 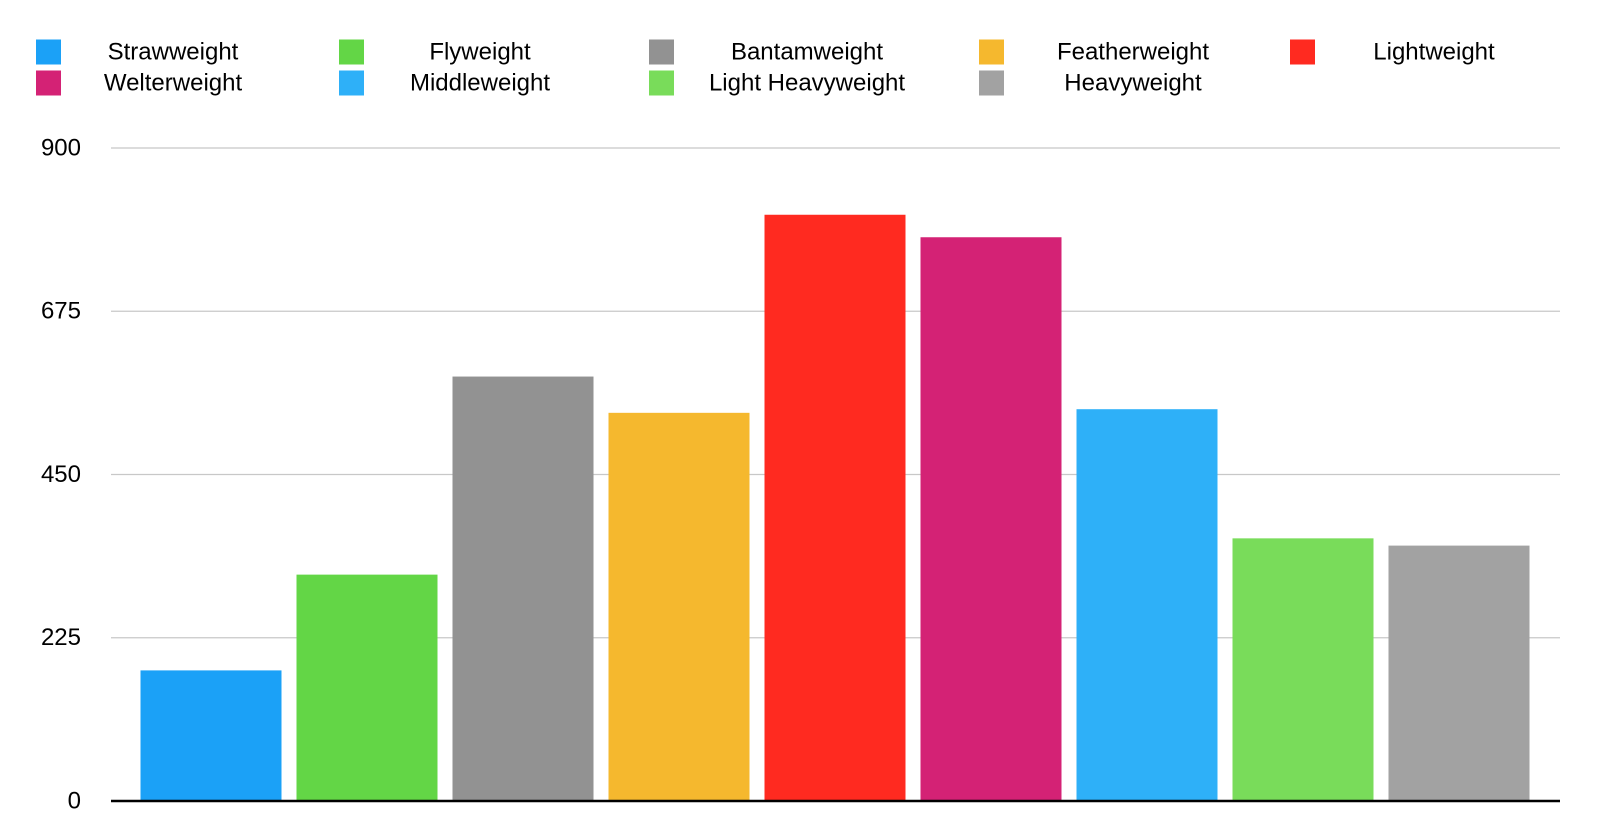 What do you see at coordinates (991, 519) in the screenshot?
I see `bar-welterweight` at bounding box center [991, 519].